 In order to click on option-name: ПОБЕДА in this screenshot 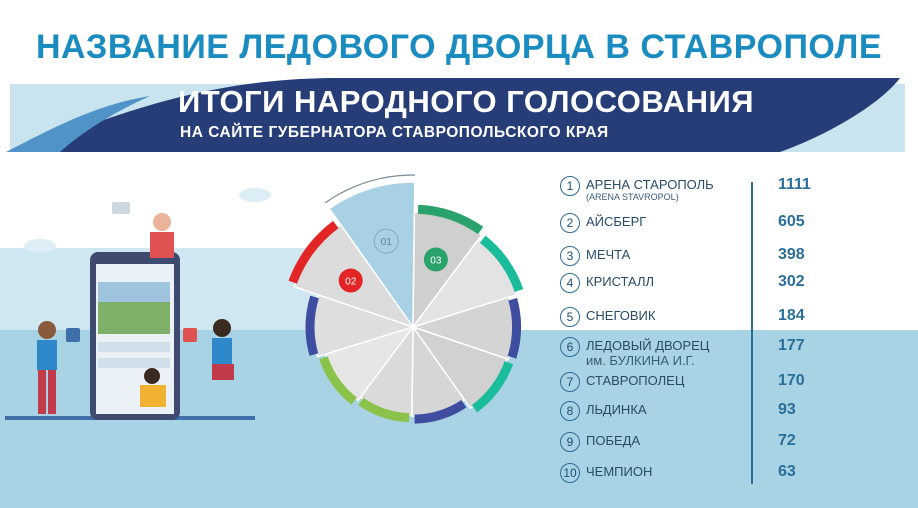, I will do `click(613, 440)`.